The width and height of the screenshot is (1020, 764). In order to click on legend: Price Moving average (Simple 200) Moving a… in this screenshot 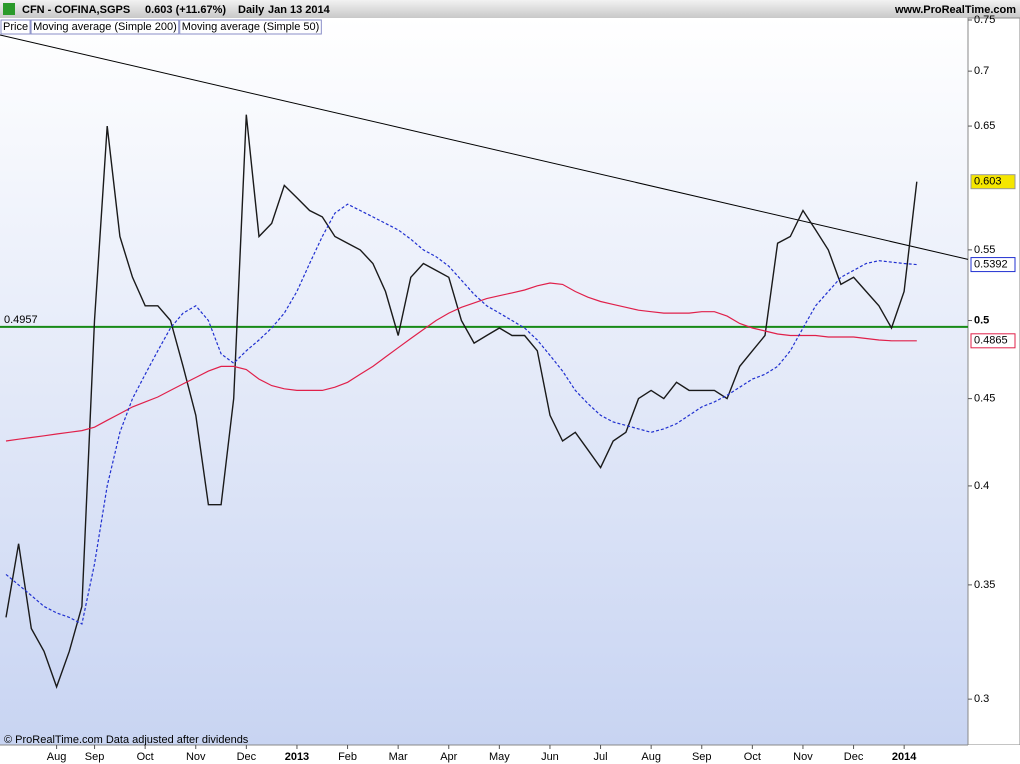, I will do `click(161, 27)`.